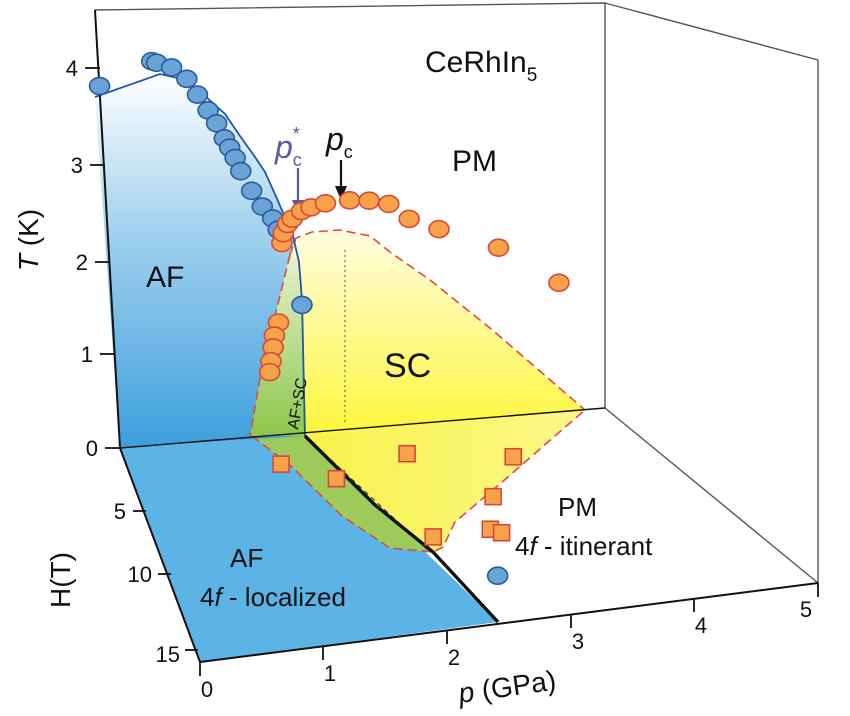 This screenshot has height=716, width=850. Describe the element at coordinates (283, 147) in the screenshot. I see `pc-star-var: p` at that location.